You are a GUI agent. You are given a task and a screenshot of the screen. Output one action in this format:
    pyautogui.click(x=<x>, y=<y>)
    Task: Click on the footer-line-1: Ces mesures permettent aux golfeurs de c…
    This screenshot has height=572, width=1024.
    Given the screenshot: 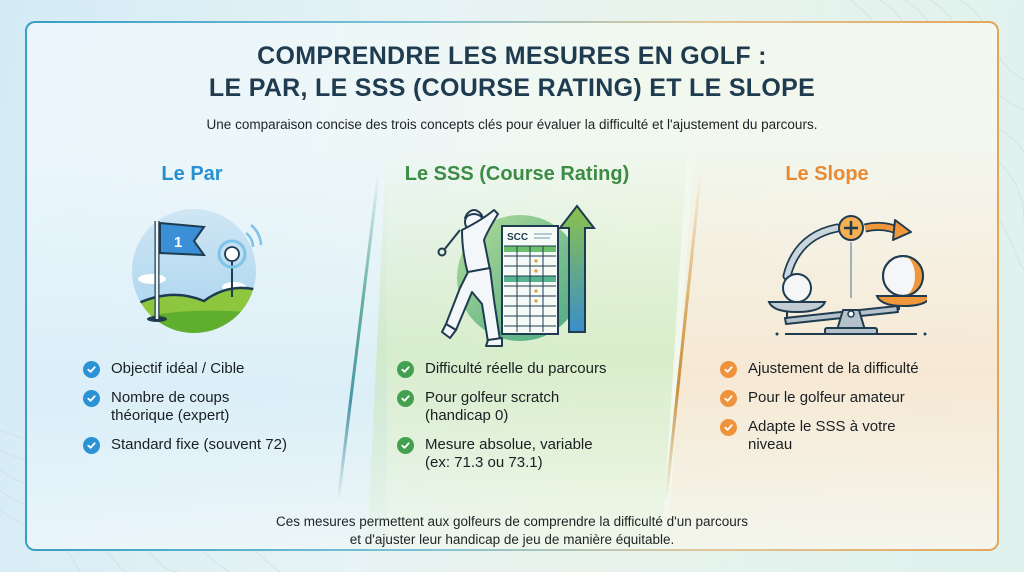 What is the action you would take?
    pyautogui.click(x=512, y=521)
    